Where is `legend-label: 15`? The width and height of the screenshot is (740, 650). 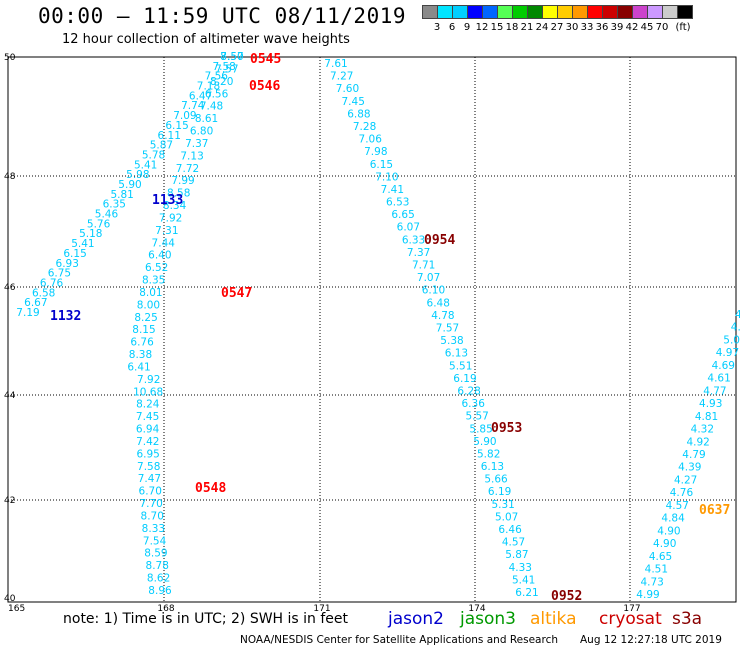 legend-label: 15 is located at coordinates (497, 27).